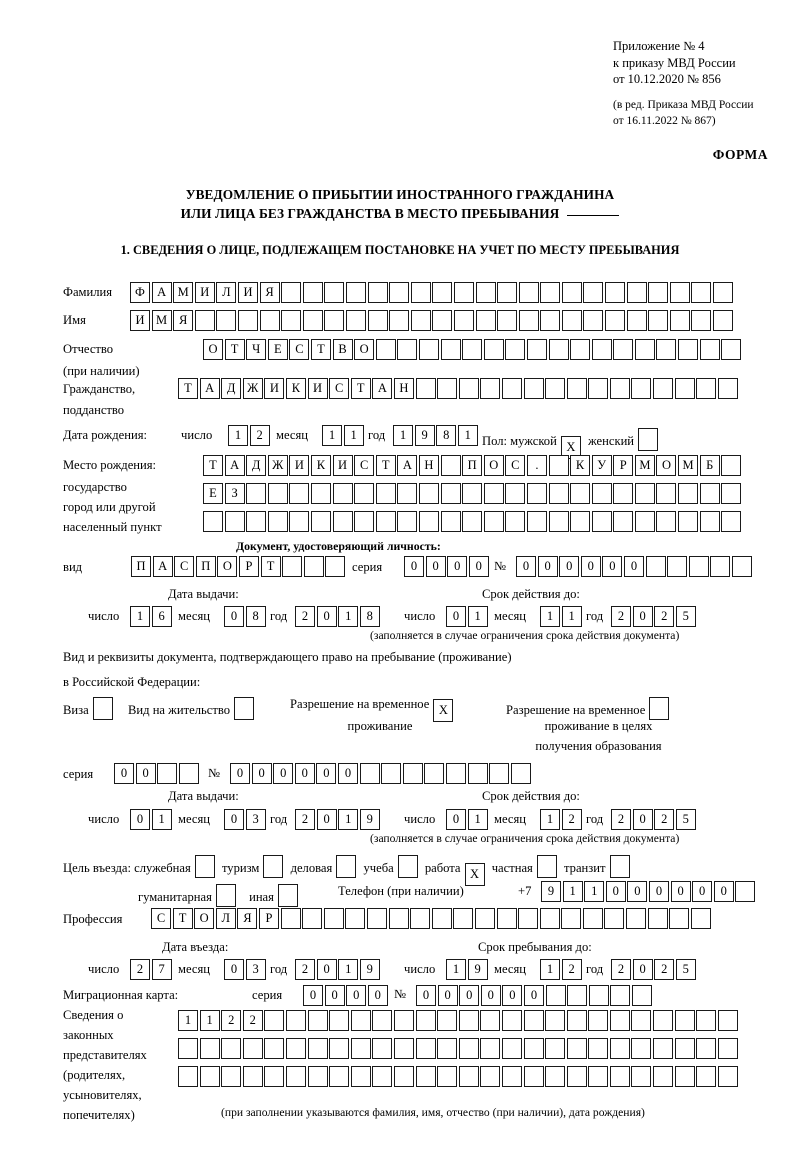 The width and height of the screenshot is (800, 1163). I want to click on char-box: Т, so click(360, 388).